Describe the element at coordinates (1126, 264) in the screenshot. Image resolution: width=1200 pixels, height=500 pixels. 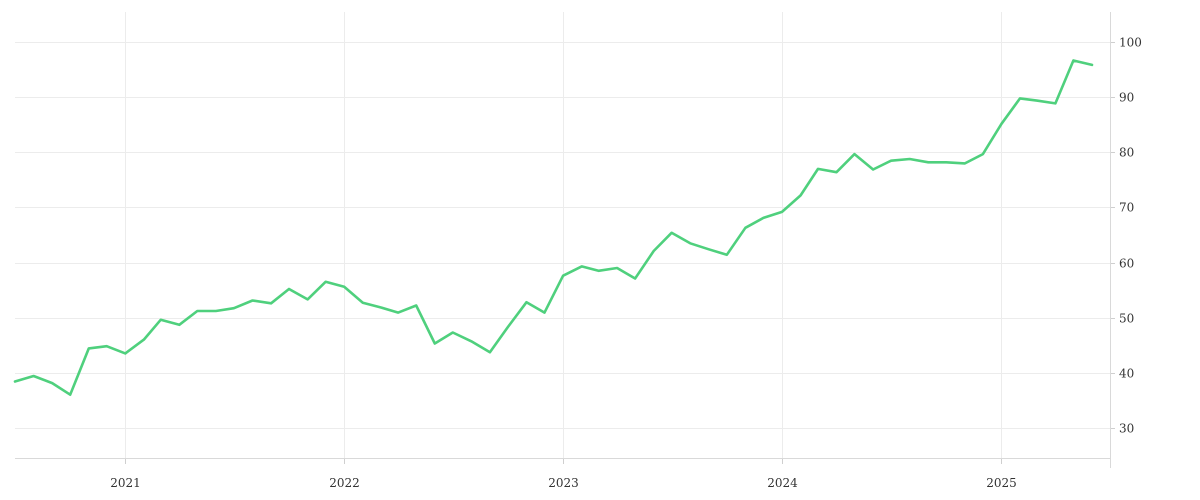
I see `y-tick-label: 60` at that location.